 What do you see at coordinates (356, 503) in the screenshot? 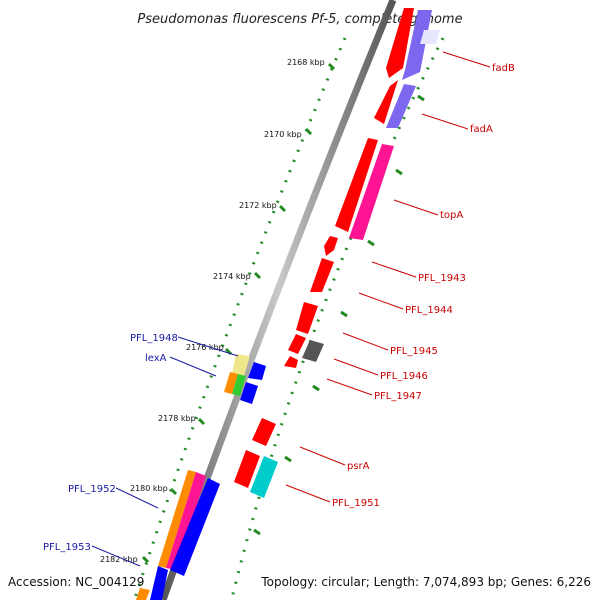
I see `gene-label: PFL_1951` at bounding box center [356, 503].